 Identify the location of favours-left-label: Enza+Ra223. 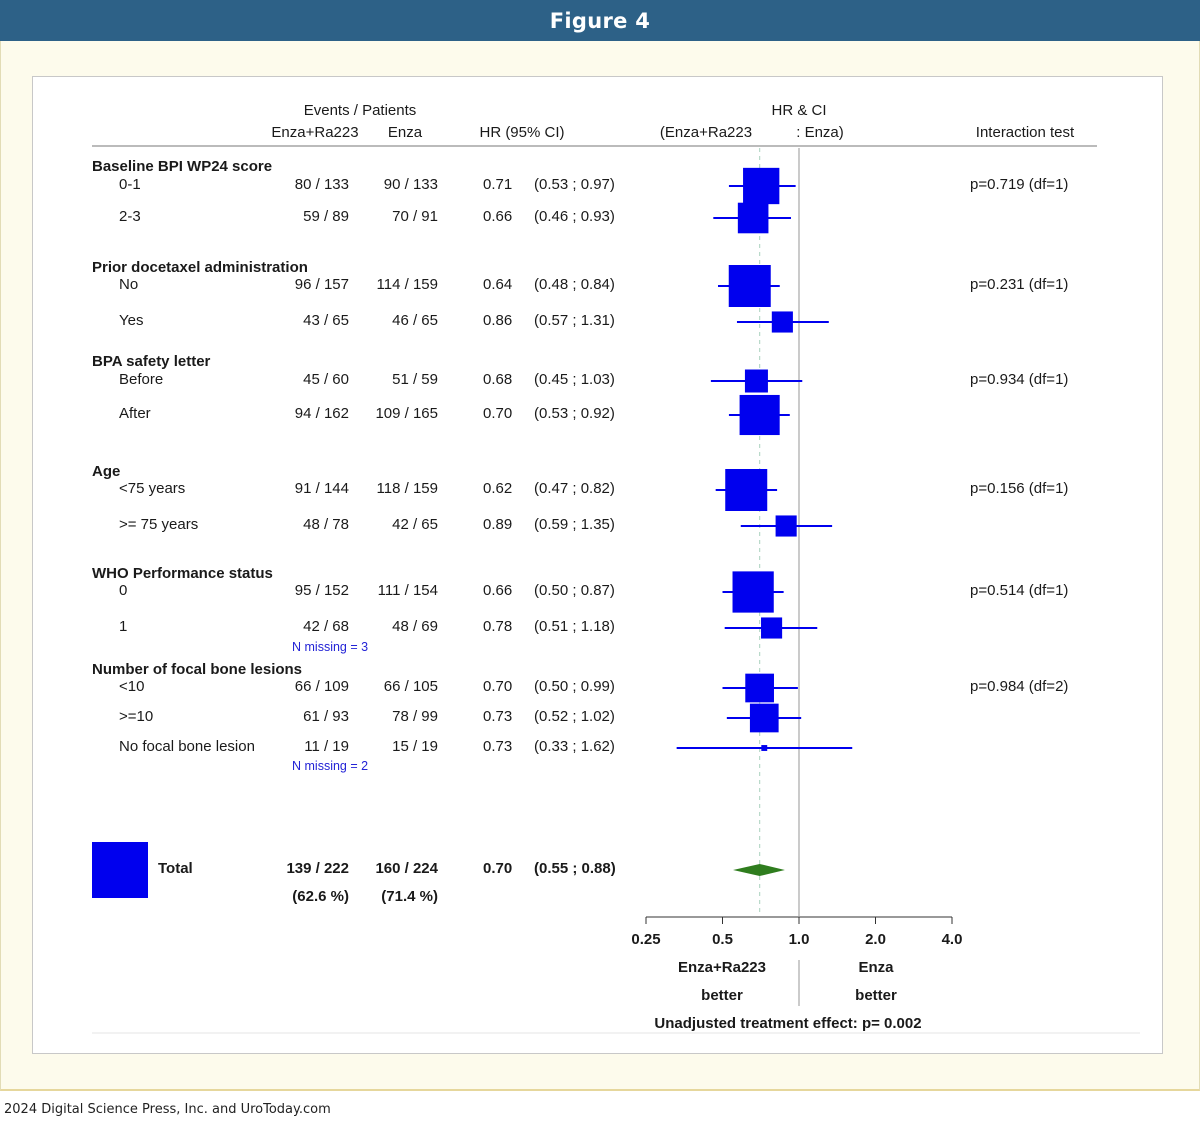
(722, 967).